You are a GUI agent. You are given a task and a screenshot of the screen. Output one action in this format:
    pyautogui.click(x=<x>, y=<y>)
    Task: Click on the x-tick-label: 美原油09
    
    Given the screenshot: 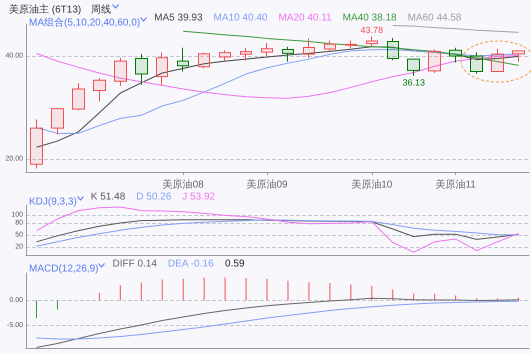 What is the action you would take?
    pyautogui.click(x=267, y=184)
    